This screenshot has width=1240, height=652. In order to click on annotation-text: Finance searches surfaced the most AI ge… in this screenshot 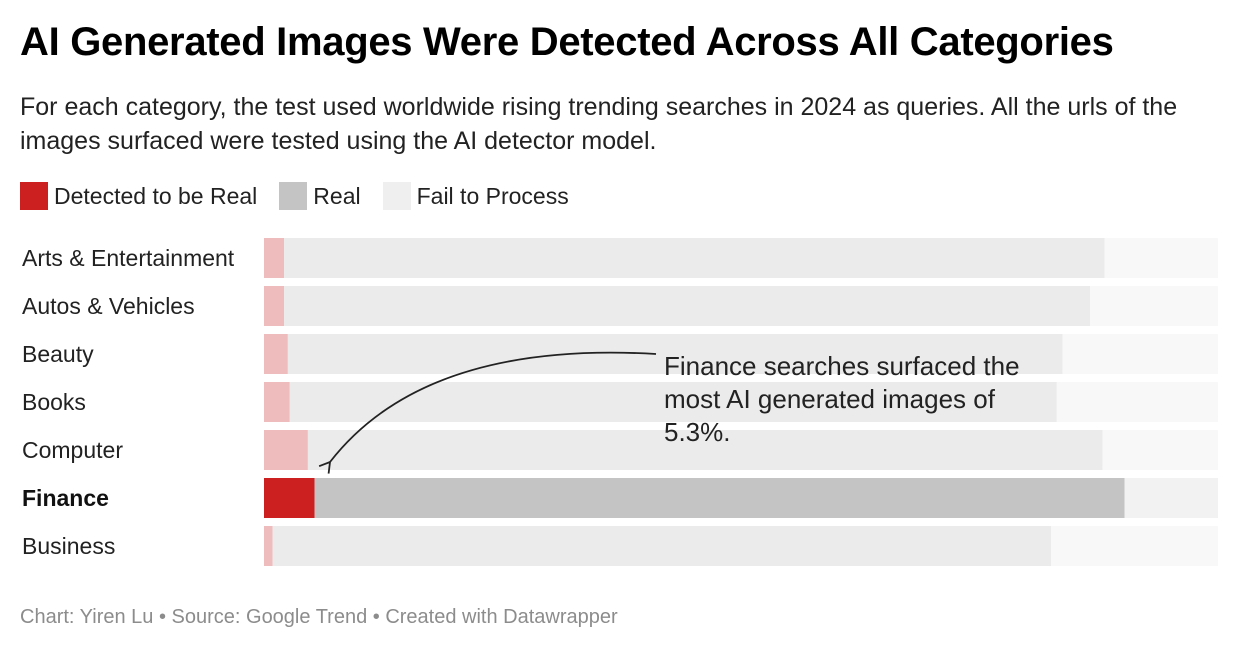, I will do `click(842, 399)`.